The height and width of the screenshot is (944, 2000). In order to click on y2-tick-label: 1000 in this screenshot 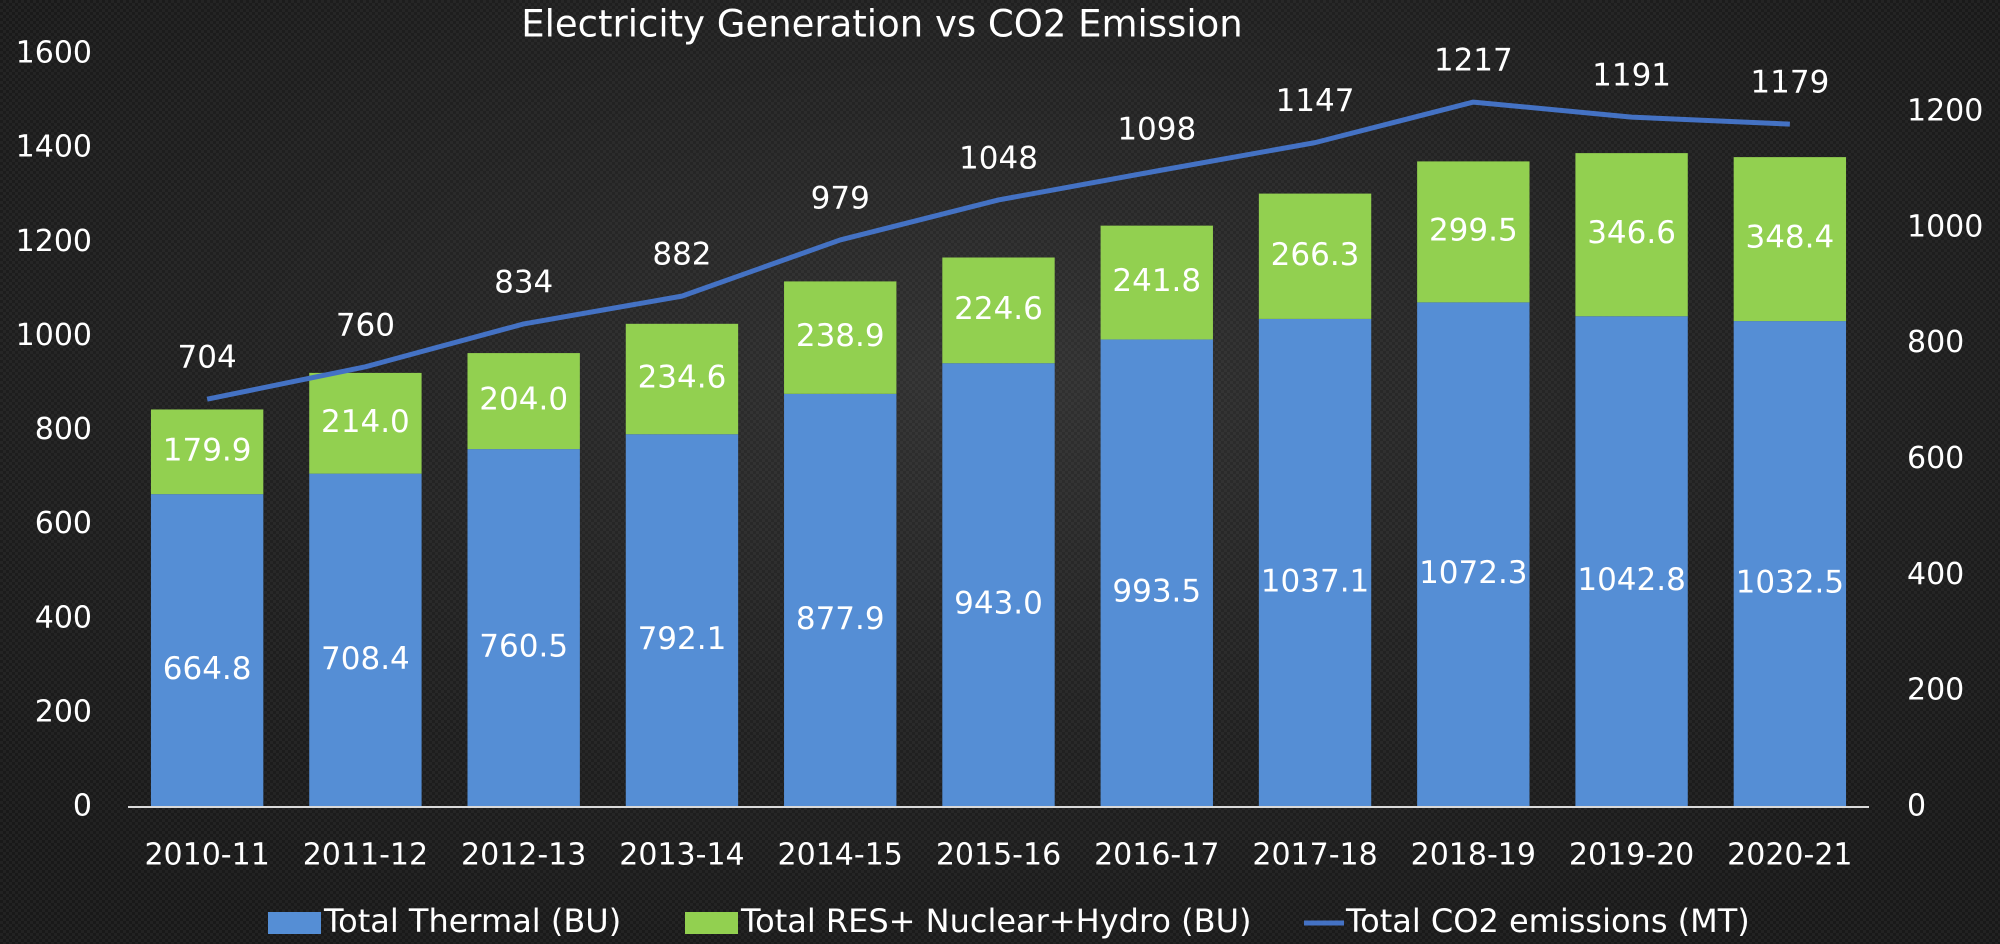, I will do `click(1945, 226)`.